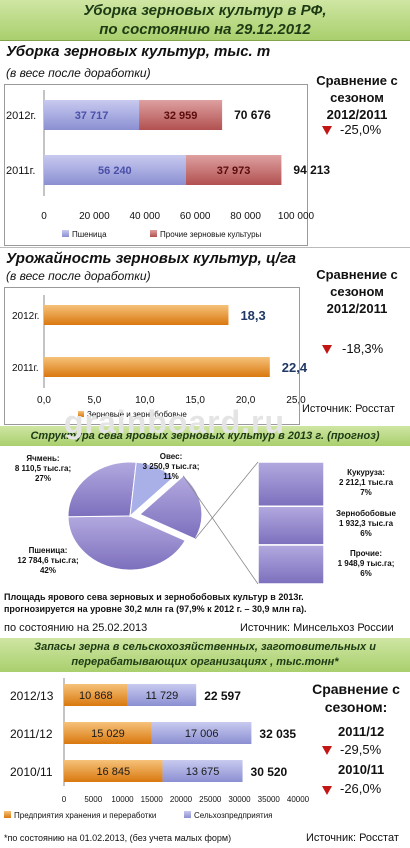 Image resolution: width=410 pixels, height=848 pixels. Describe the element at coordinates (32, 696) in the screenshot. I see `category-label: 2012/13` at that location.